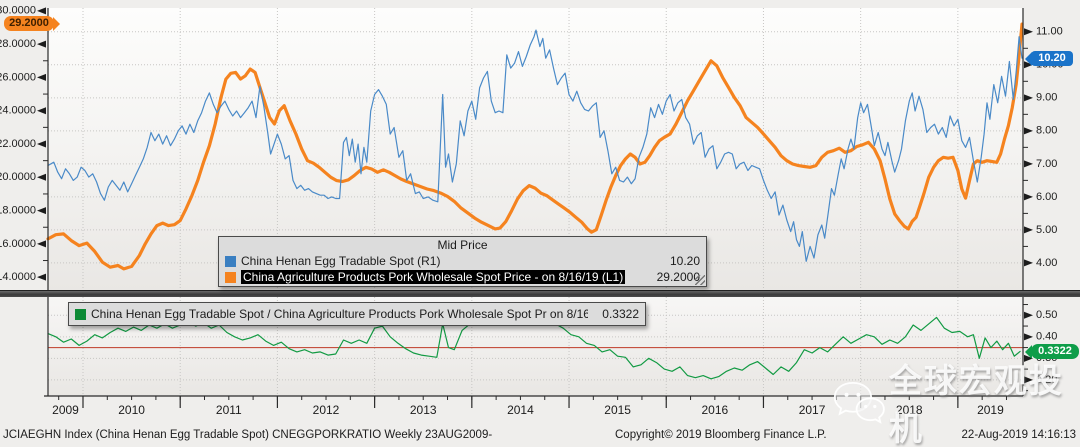  What do you see at coordinates (18, 44) in the screenshot?
I see `axis-tick-label: 28.0000` at bounding box center [18, 44].